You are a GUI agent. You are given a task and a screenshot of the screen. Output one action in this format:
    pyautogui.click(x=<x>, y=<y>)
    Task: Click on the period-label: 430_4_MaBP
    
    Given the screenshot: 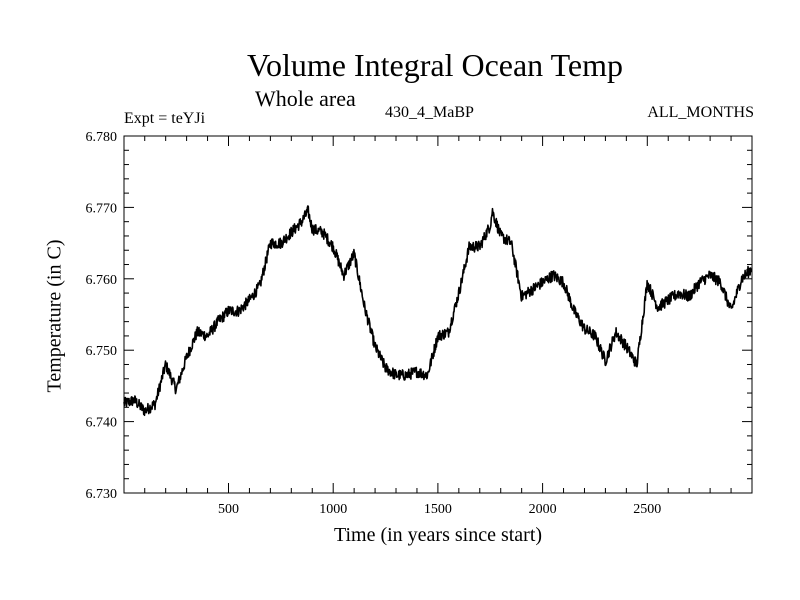 What is the action you would take?
    pyautogui.click(x=429, y=112)
    